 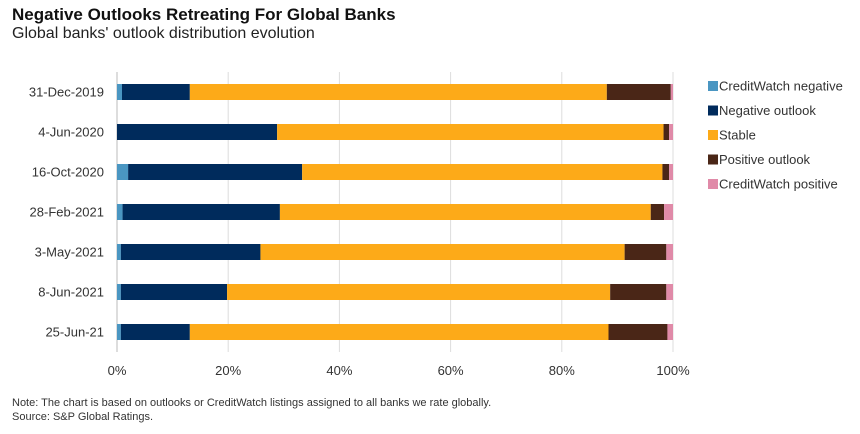 What do you see at coordinates (68, 172) in the screenshot?
I see `y-tick-label: 16-Oct-2020` at bounding box center [68, 172].